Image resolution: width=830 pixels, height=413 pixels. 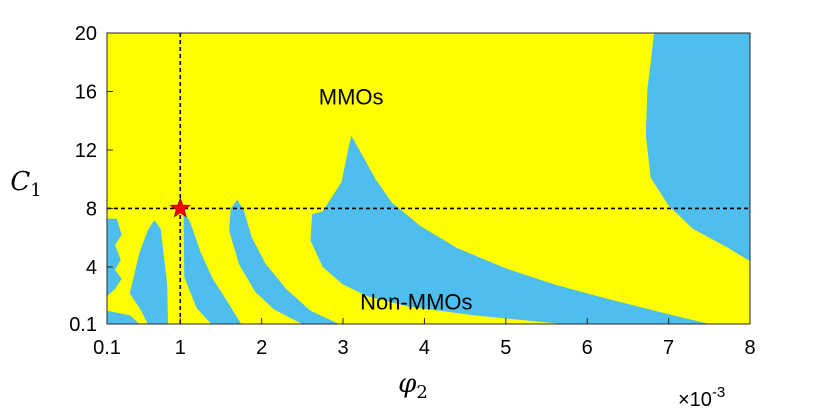 I want to click on x-axis-multiplier-prefix: ×10, so click(x=695, y=400).